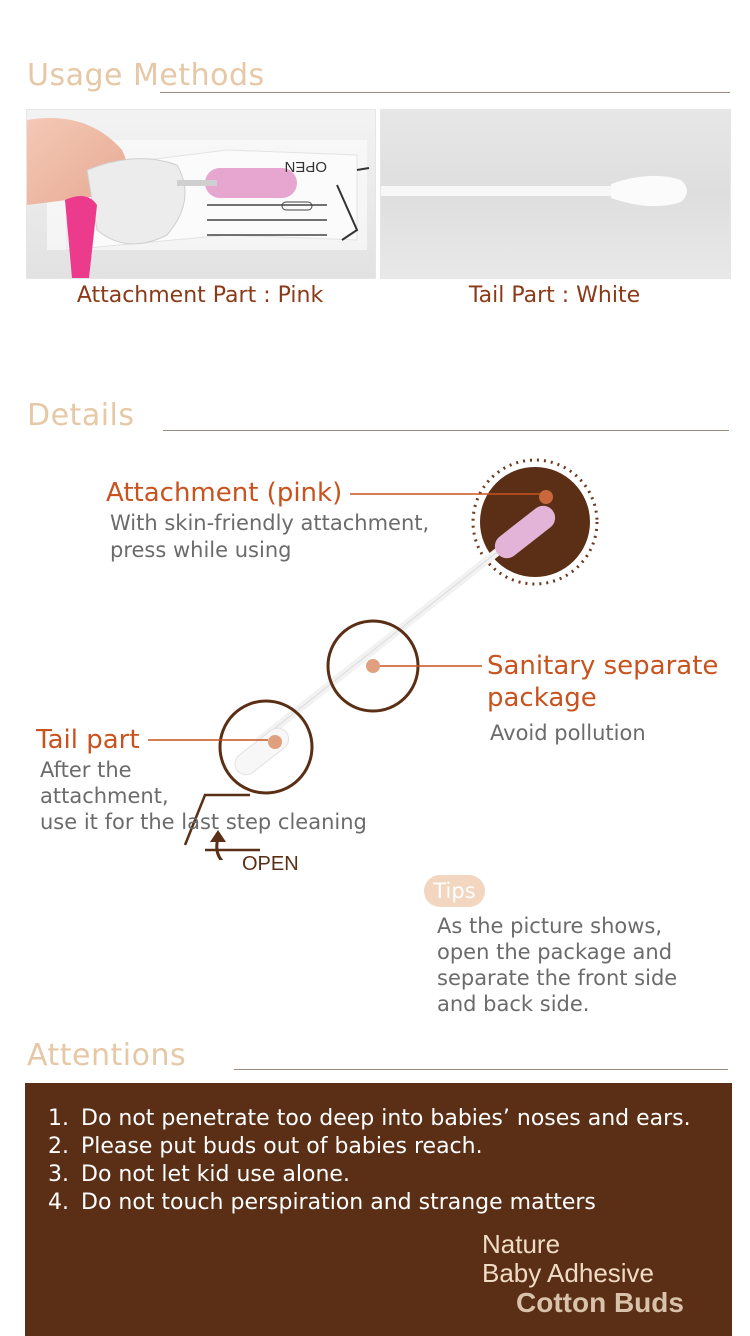 This screenshot has height=1336, width=750. What do you see at coordinates (86, 770) in the screenshot?
I see `tail-desc-1: After the` at bounding box center [86, 770].